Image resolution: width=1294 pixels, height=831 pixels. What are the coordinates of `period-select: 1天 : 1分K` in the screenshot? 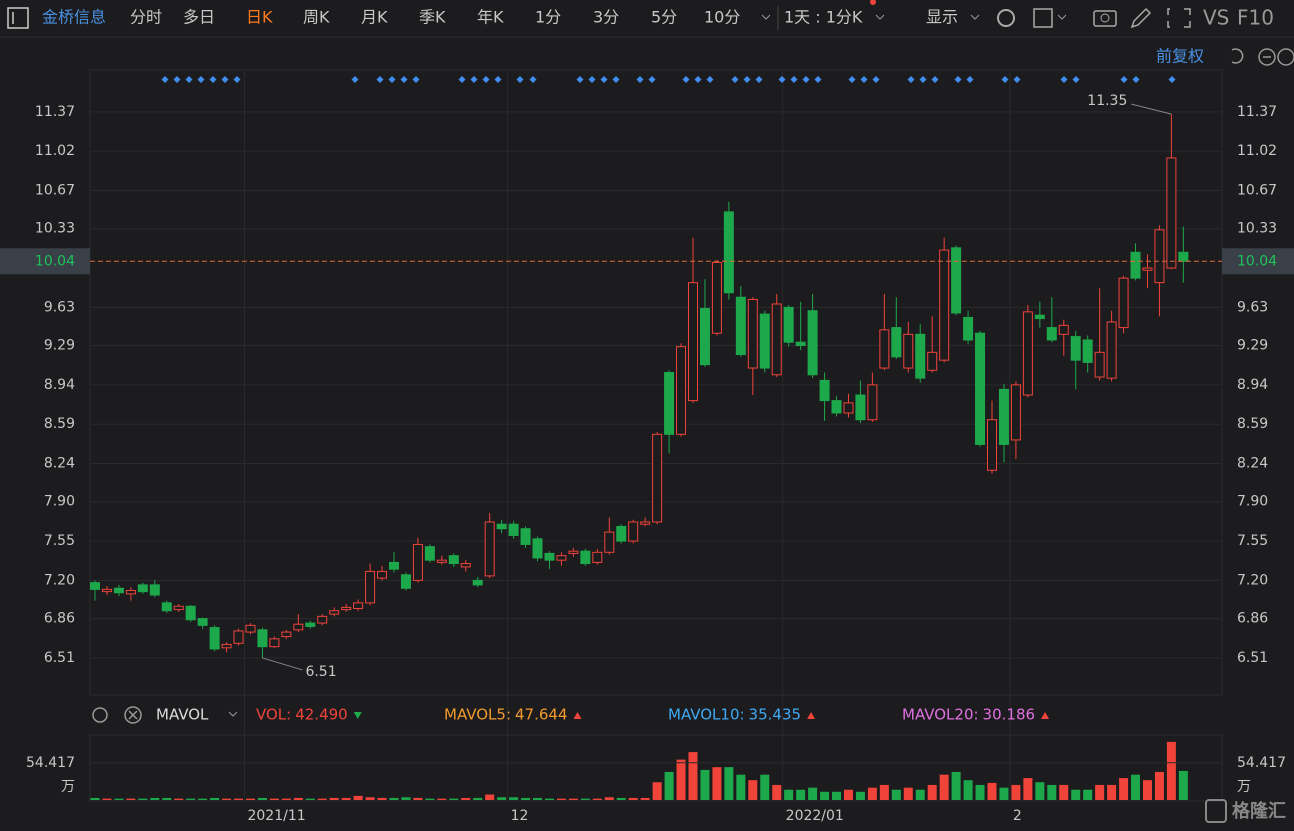 It's located at (823, 17).